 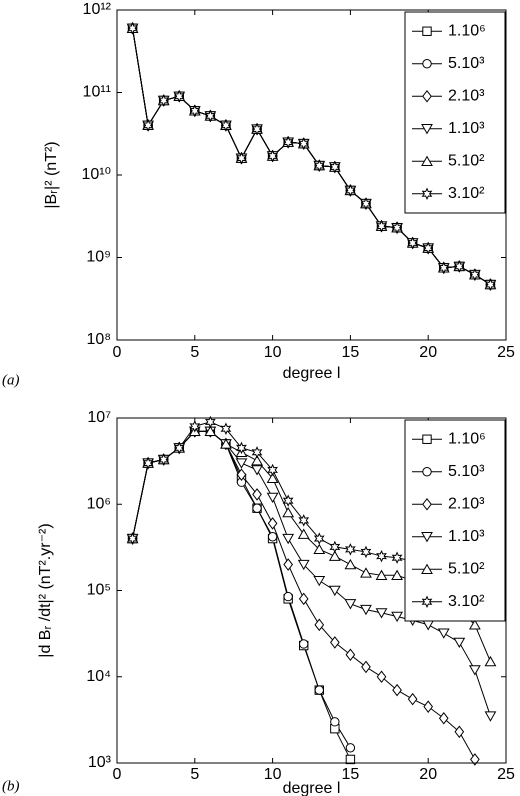 What do you see at coordinates (427, 31) in the screenshot?
I see `marker-square` at bounding box center [427, 31].